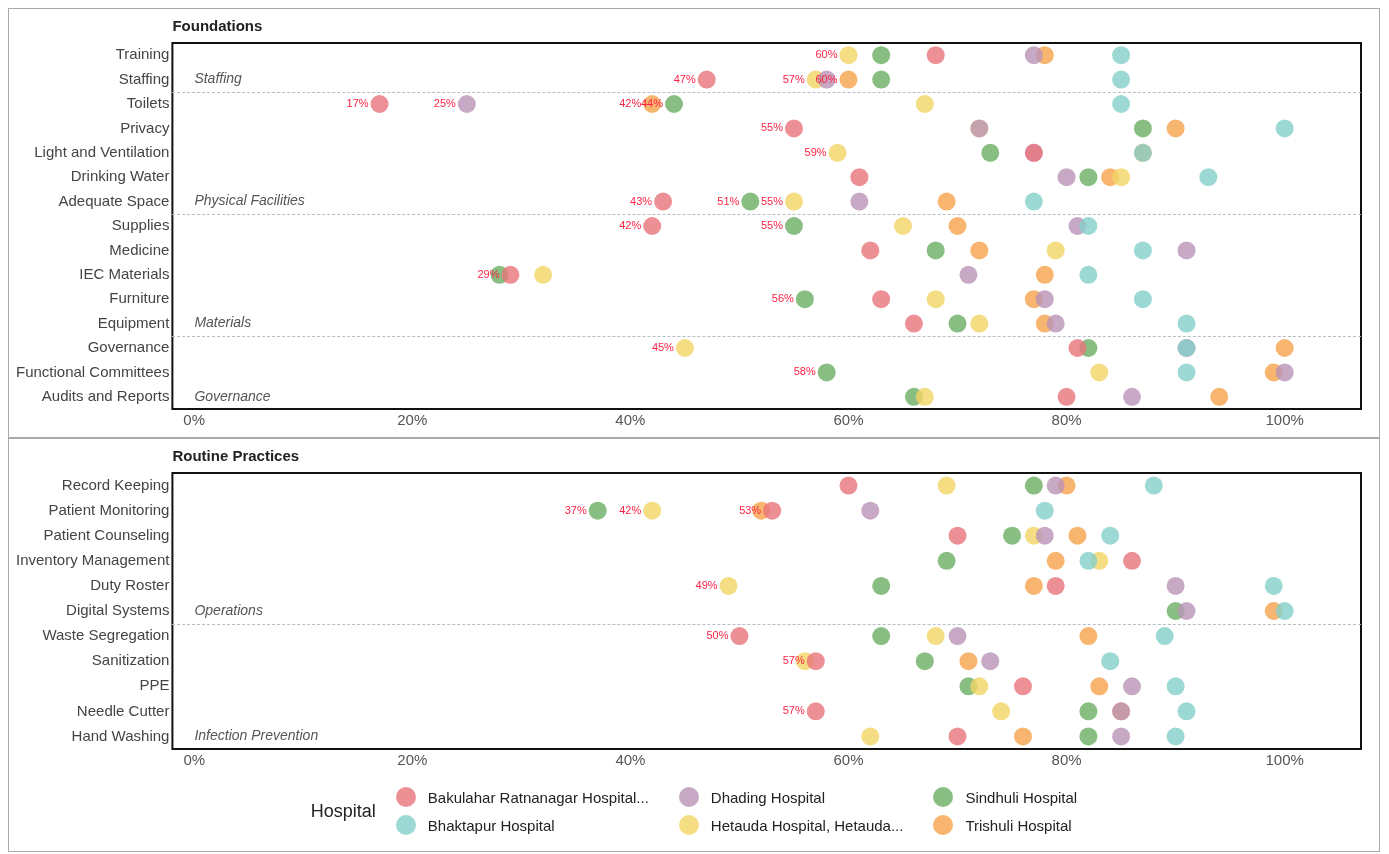 This screenshot has width=1389, height=854. Describe the element at coordinates (102, 151) in the screenshot. I see `y-tick-label: Light and Ventilation` at that location.